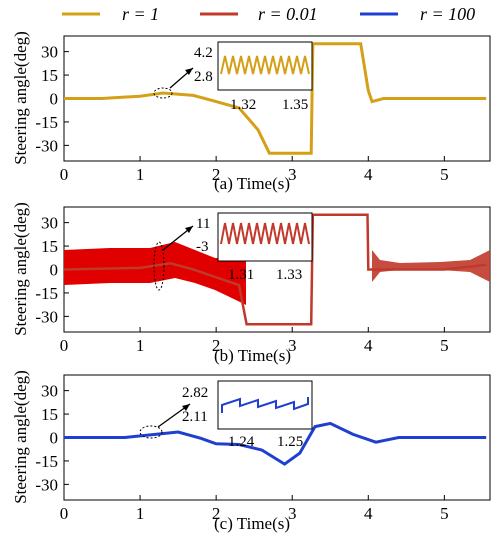 The image size is (501, 550). I want to click on panel-a-inset-ytick-top: 4.2, so click(203, 53).